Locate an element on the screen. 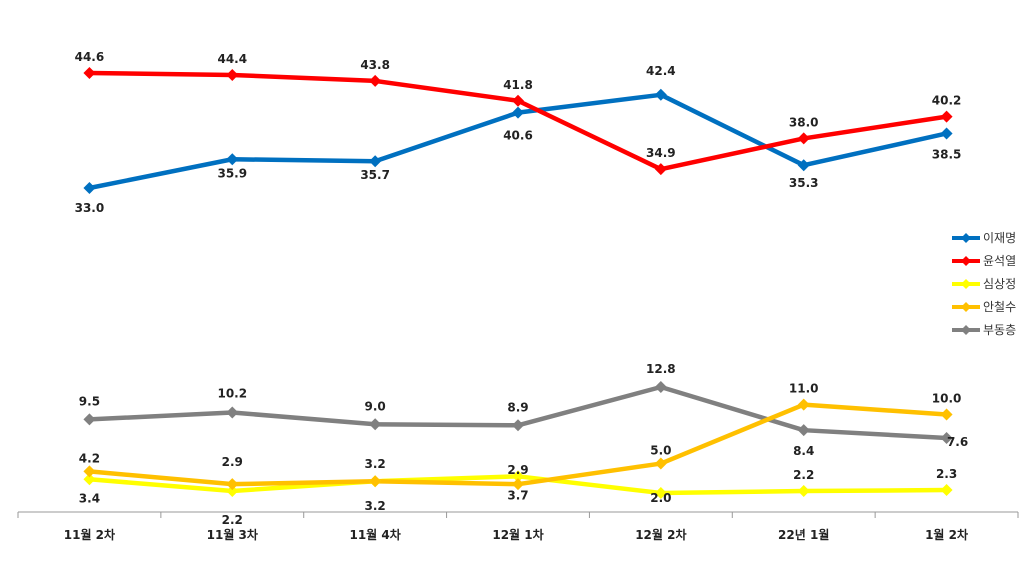 This screenshot has width=1034, height=571. legend-label: 부동층 is located at coordinates (999, 330).